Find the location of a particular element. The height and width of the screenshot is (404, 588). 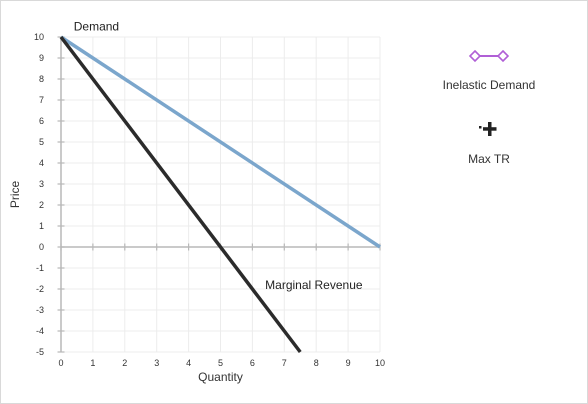

x-tick-label: 10 is located at coordinates (380, 363).